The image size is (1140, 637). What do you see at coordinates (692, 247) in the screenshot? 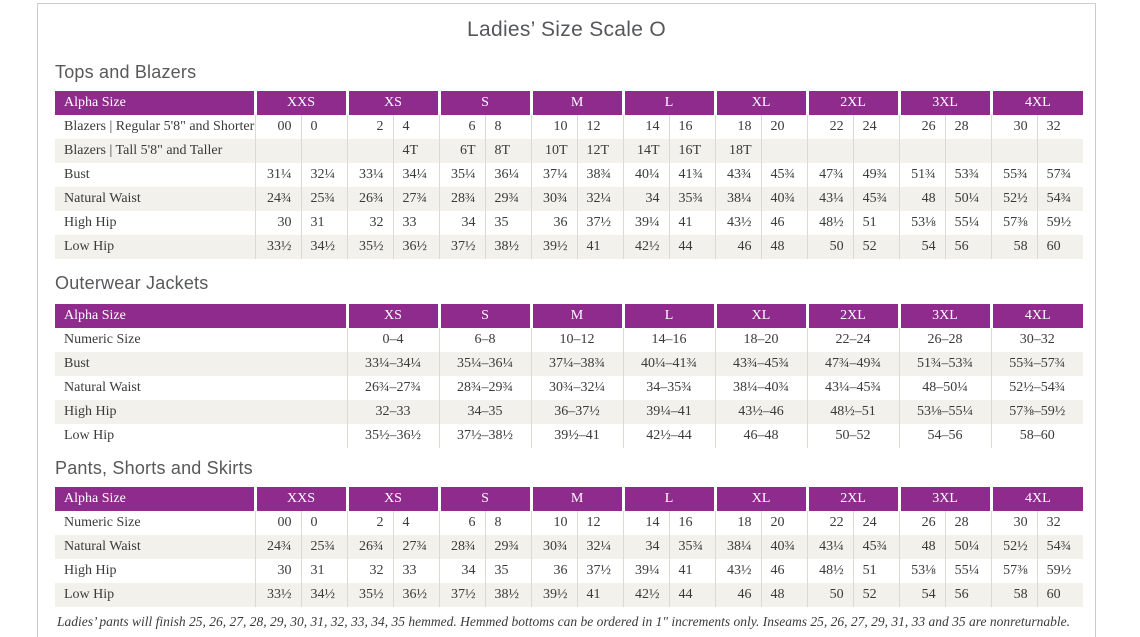
I see `value-cell: 44` at bounding box center [692, 247].